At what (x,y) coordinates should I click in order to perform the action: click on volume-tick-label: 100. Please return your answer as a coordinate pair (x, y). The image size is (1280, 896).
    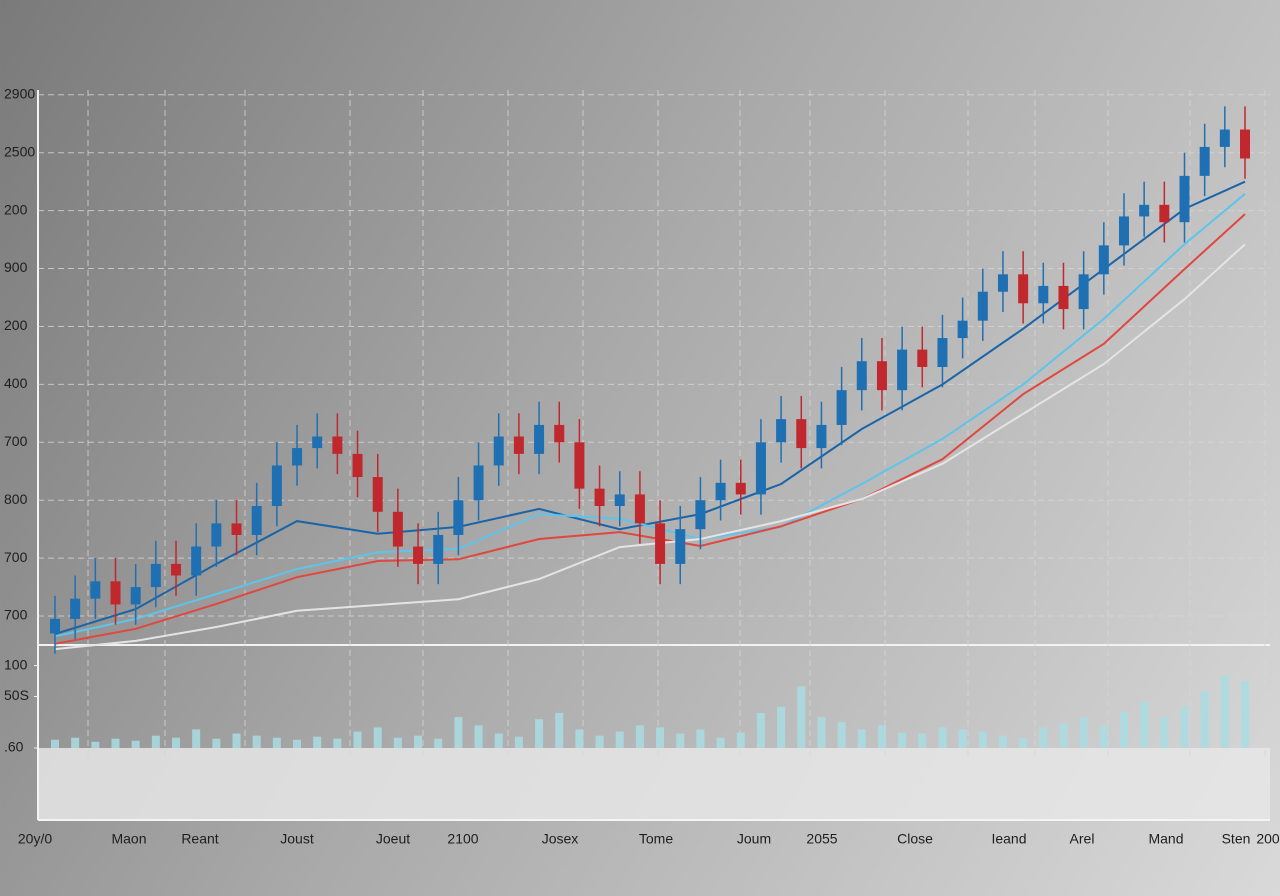
    Looking at the image, I should click on (16, 664).